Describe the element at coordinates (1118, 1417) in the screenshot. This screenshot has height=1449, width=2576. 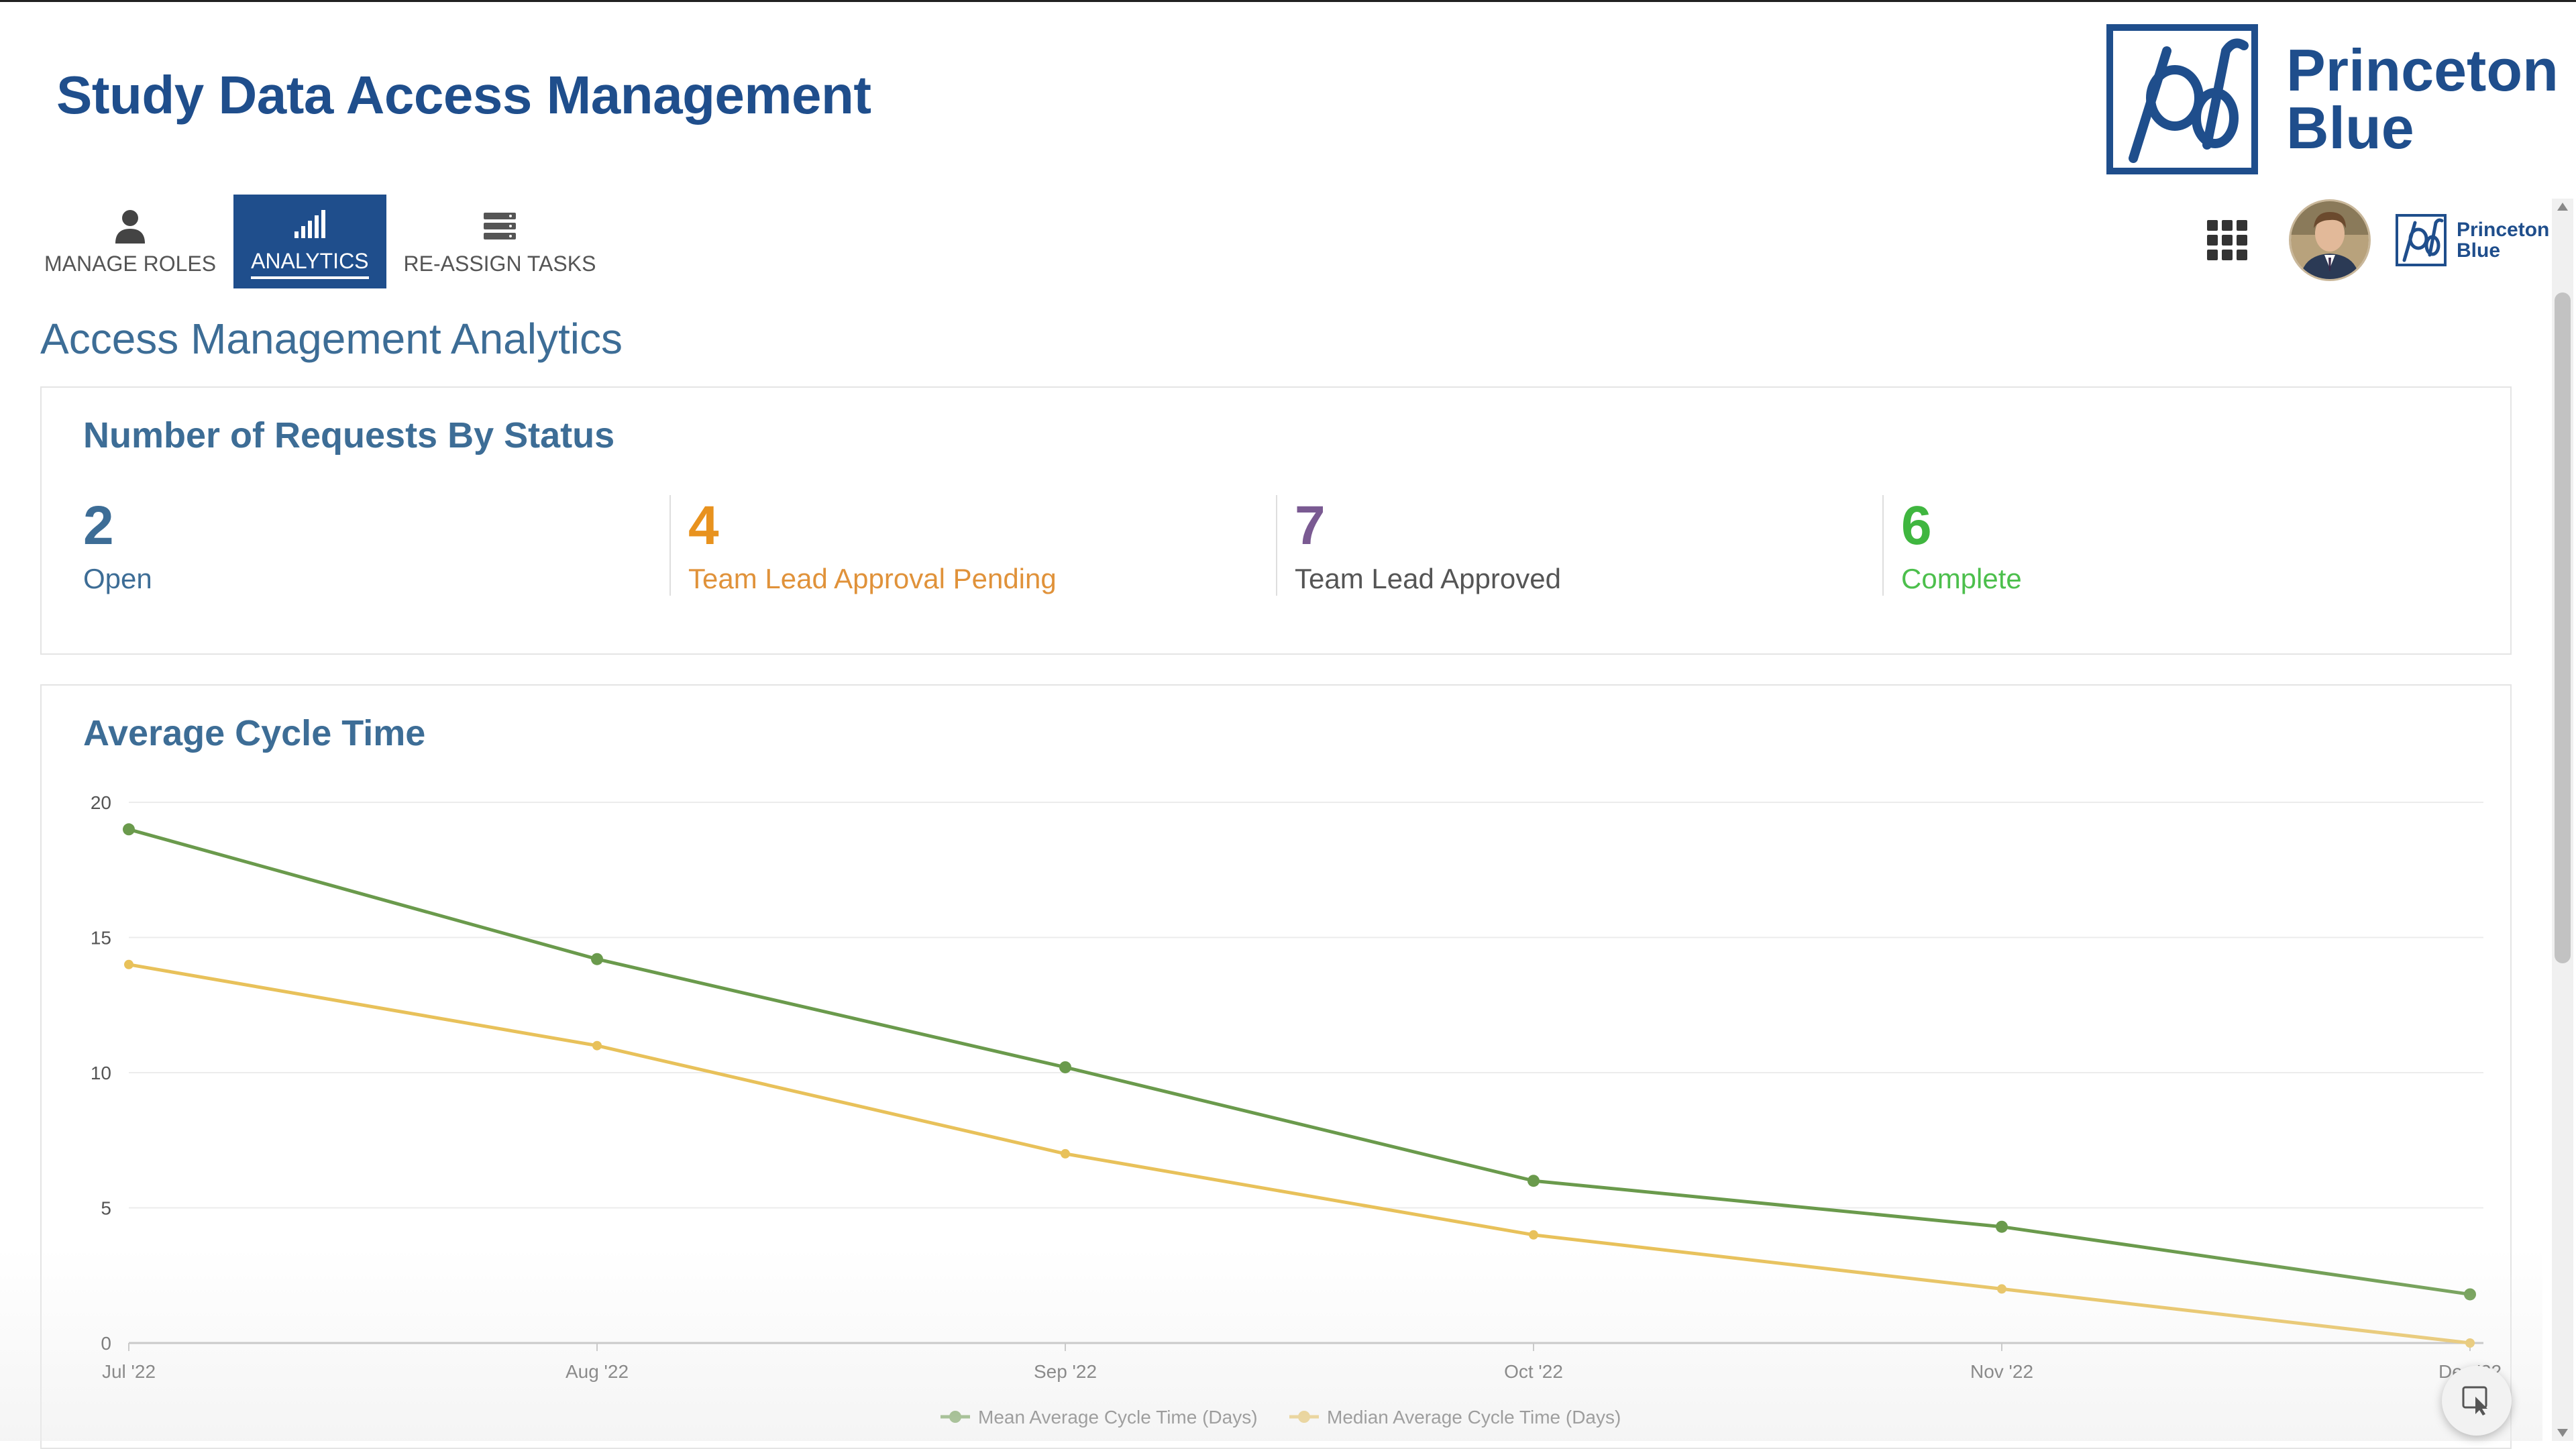
I see `legend-label: Mean Average Cycle Time (Days)` at that location.